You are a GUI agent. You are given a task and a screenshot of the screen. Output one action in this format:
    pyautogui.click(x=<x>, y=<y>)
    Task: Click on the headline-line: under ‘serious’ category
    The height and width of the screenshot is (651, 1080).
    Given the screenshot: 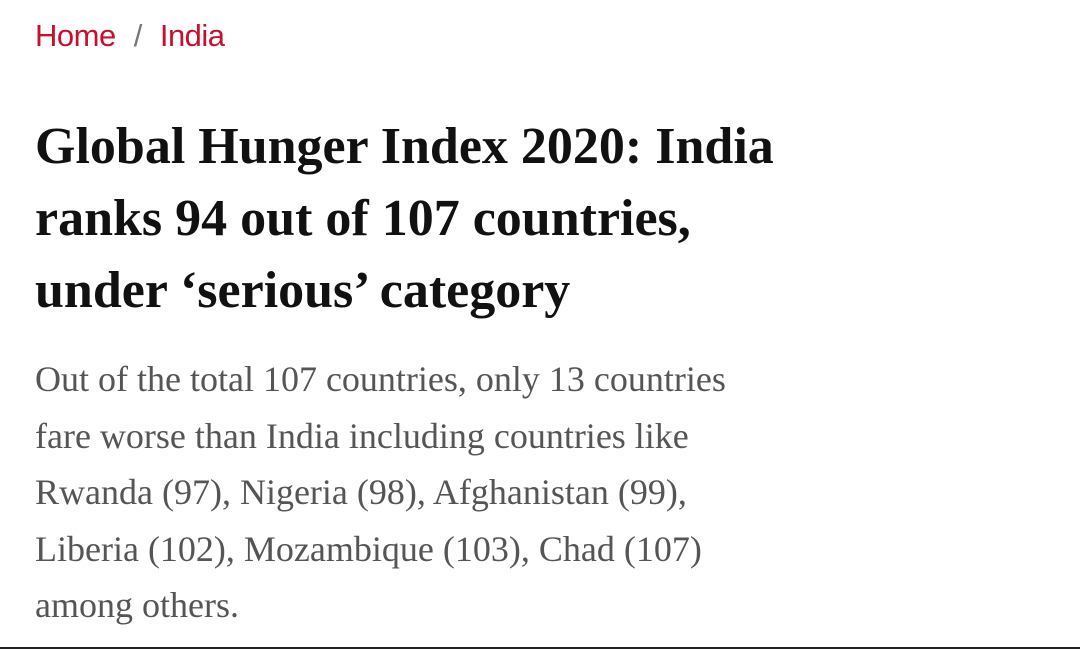 What is the action you would take?
    pyautogui.click(x=303, y=290)
    